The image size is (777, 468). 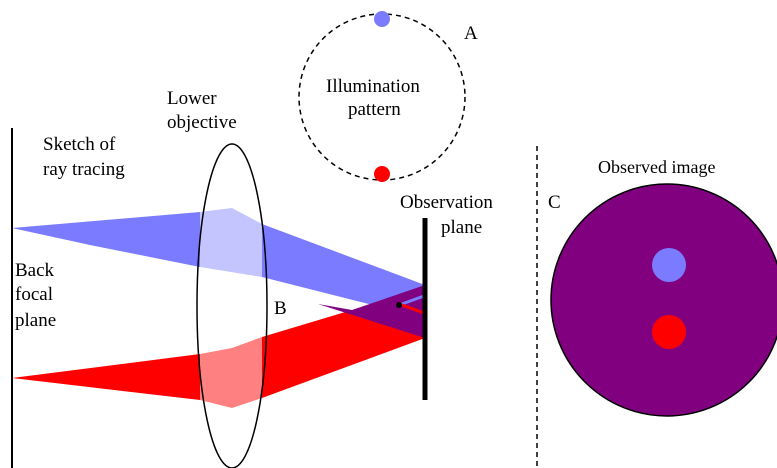 I want to click on illumination-pattern-circle, so click(x=382, y=97).